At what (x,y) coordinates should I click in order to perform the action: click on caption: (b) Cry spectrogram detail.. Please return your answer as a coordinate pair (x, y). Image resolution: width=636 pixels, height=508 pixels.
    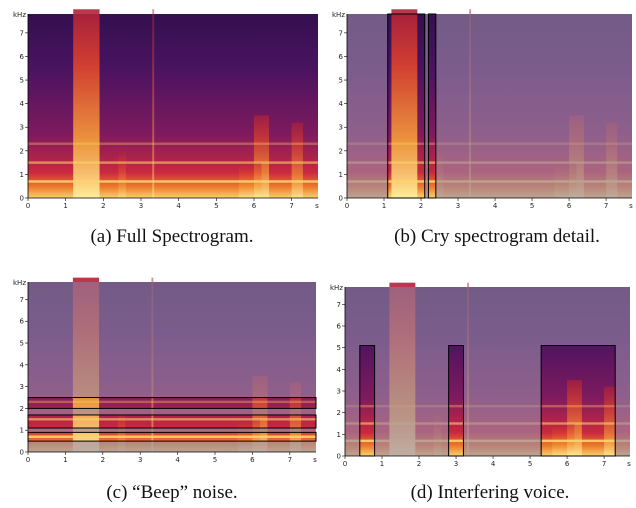
    Looking at the image, I should click on (497, 236).